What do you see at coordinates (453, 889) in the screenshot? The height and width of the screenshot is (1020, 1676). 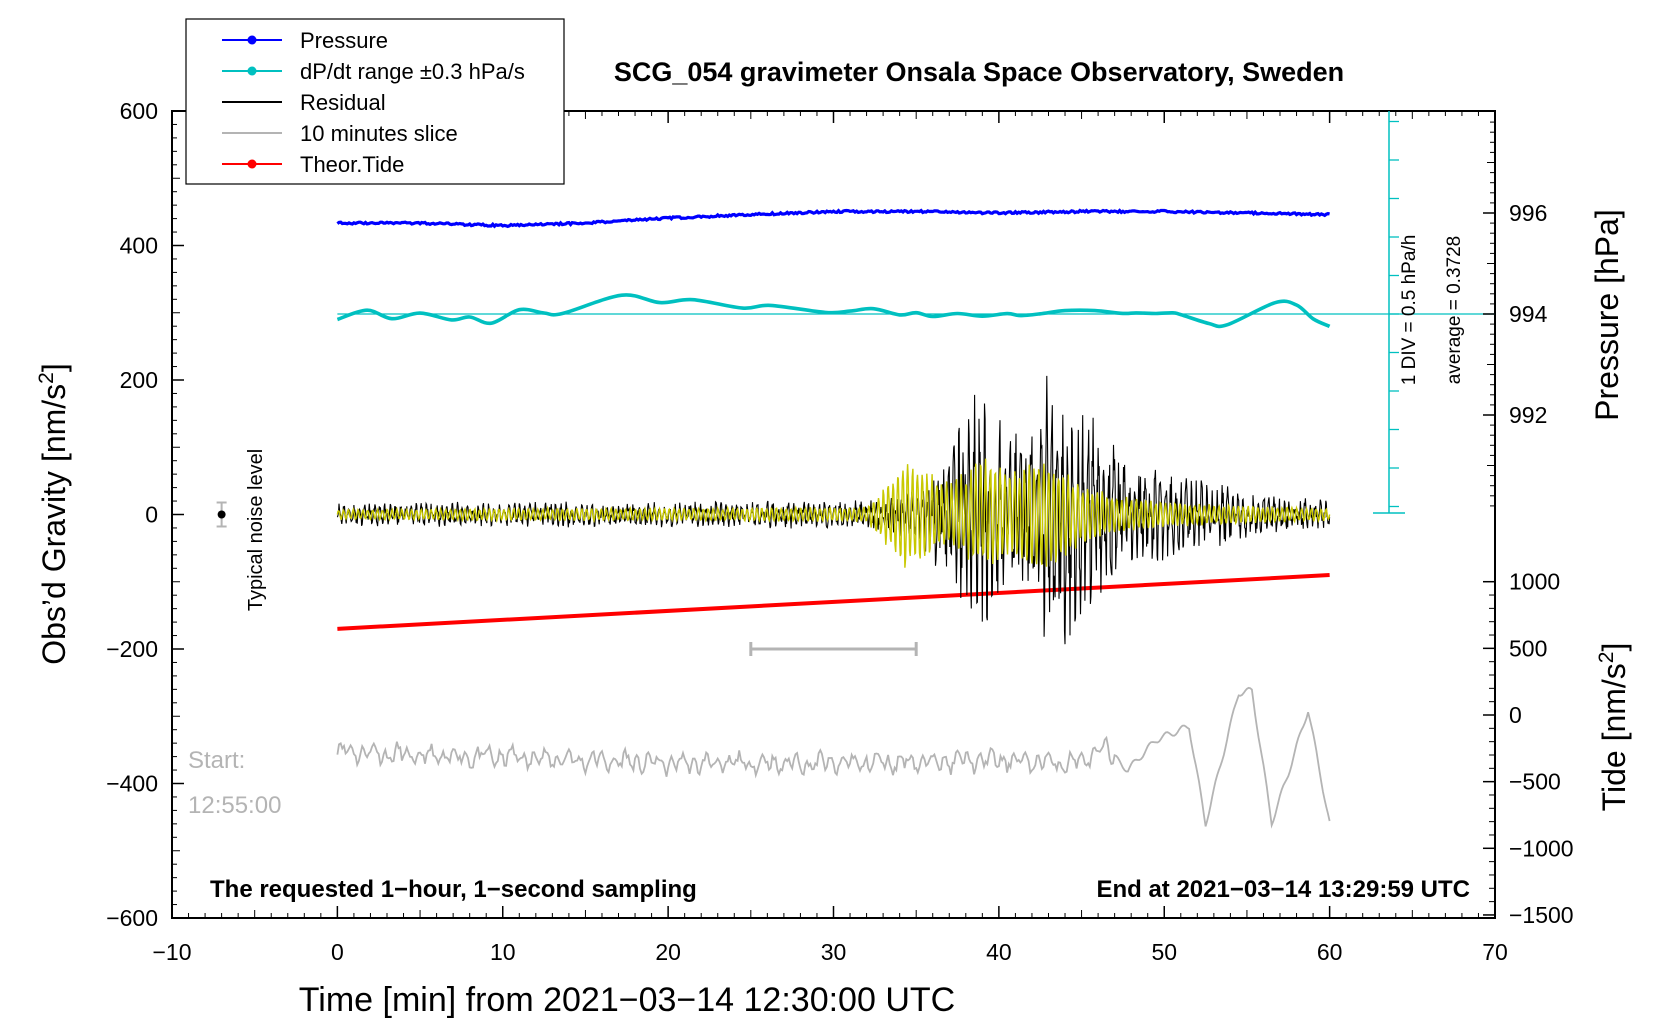 I see `sampling-note: The requested 1−hour, 1−second sampling` at bounding box center [453, 889].